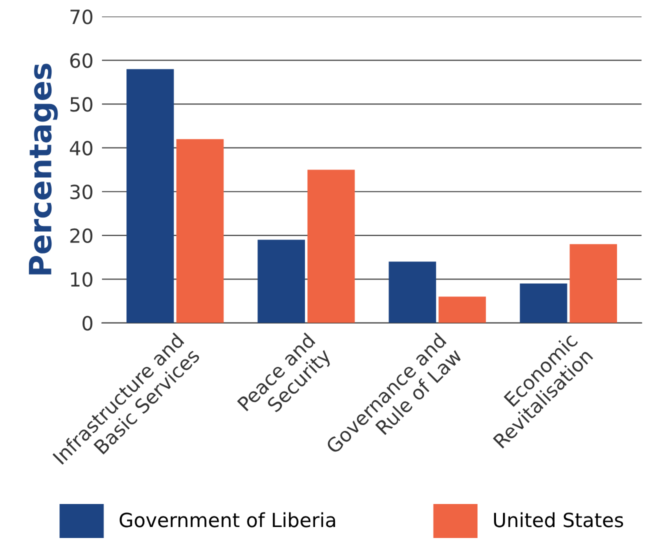  I want to click on y-tick-label: 0, so click(87, 323).